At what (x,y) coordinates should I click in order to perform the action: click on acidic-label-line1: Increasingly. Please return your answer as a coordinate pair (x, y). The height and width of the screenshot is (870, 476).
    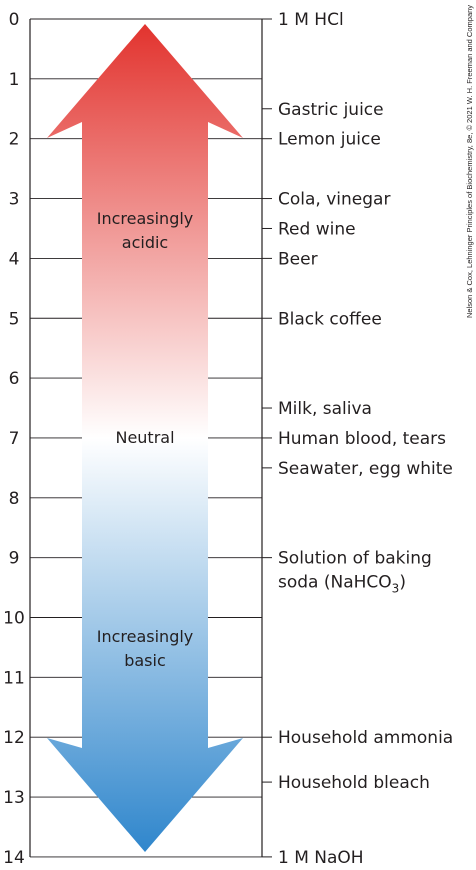
    Looking at the image, I should click on (145, 218).